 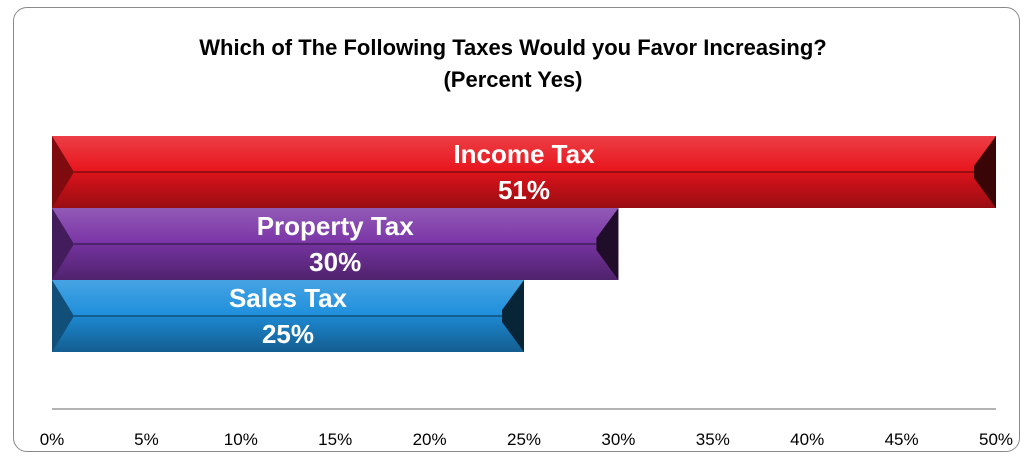 I want to click on bar-category-label: Sales Tax, so click(x=288, y=298).